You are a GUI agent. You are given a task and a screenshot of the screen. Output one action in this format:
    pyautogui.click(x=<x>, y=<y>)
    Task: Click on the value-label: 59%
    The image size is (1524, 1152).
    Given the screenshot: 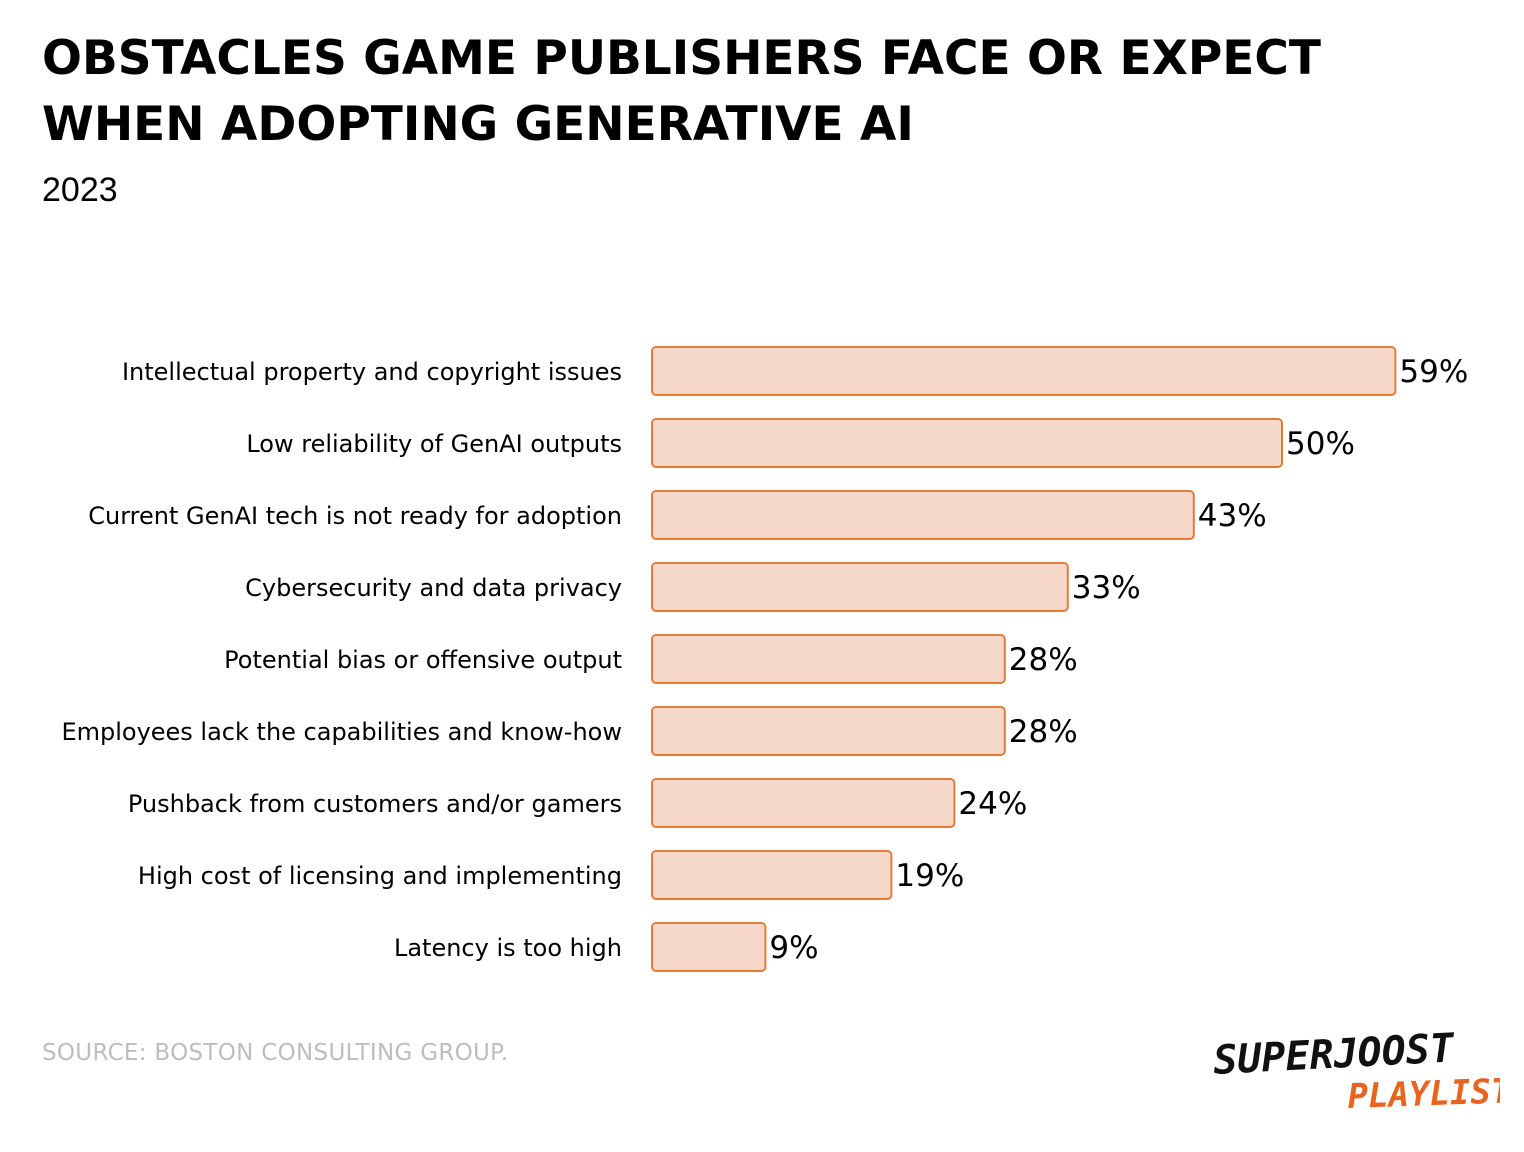 What is the action you would take?
    pyautogui.click(x=1433, y=372)
    